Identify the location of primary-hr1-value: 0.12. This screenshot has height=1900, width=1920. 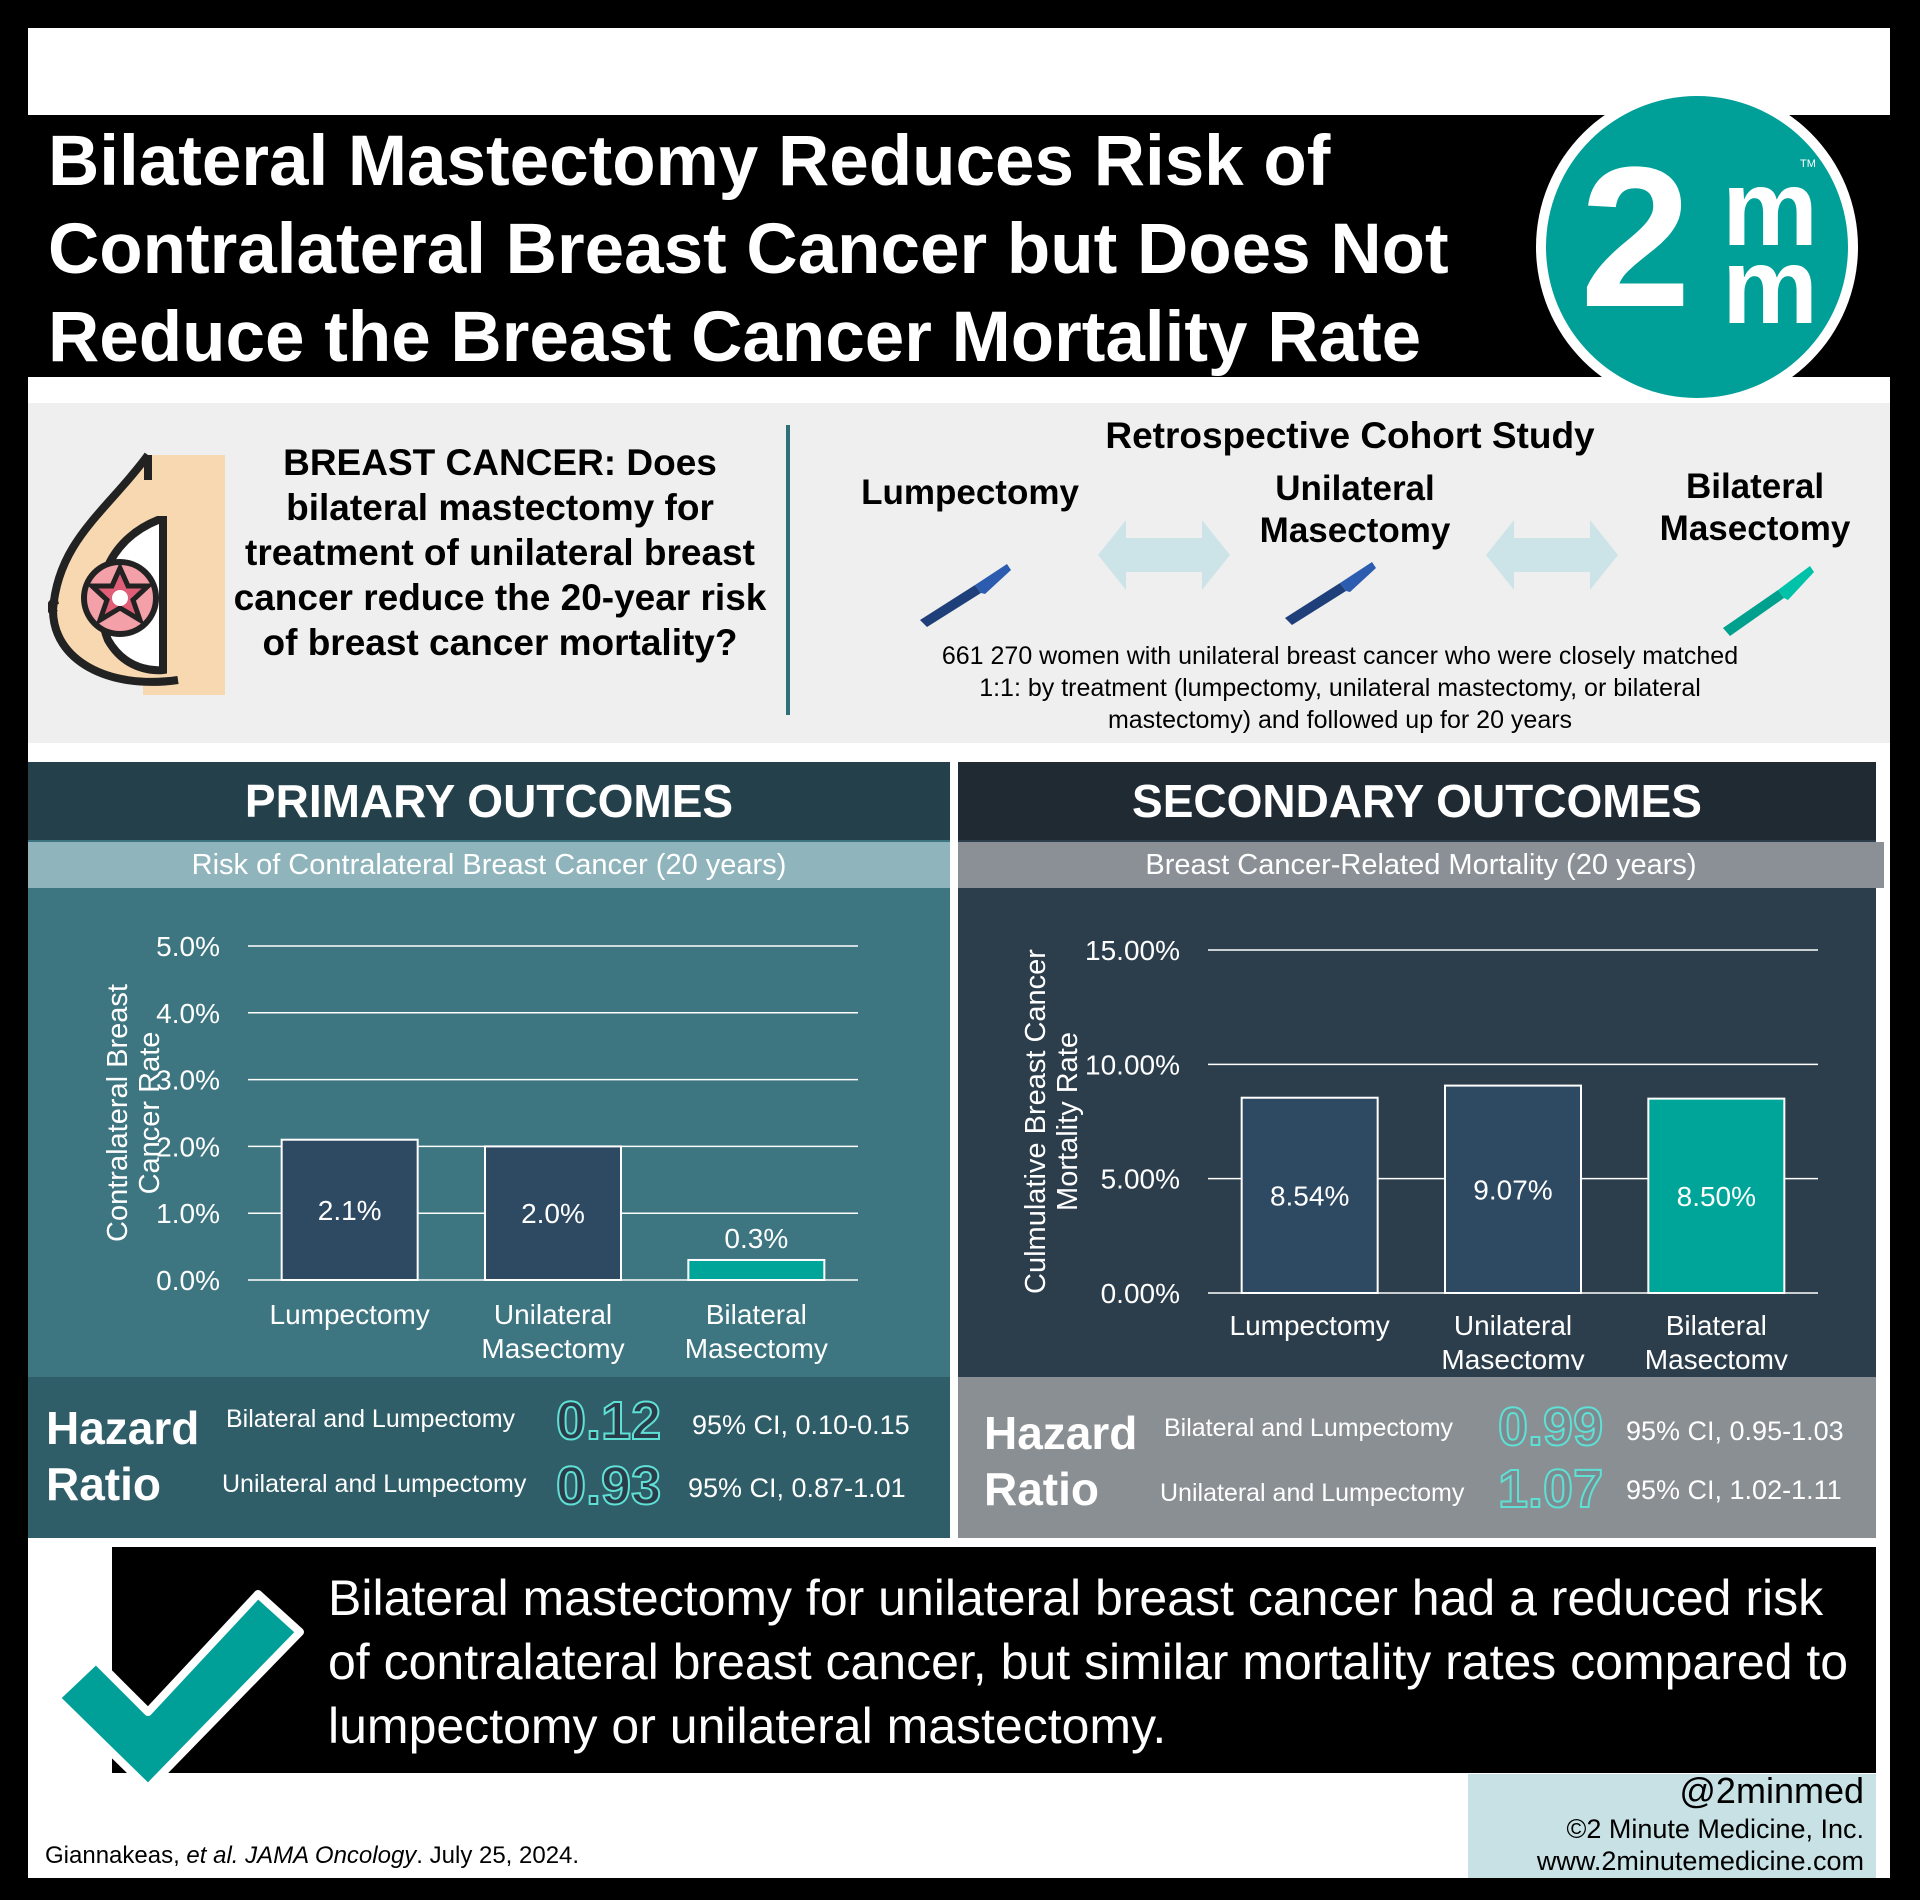
(608, 1421).